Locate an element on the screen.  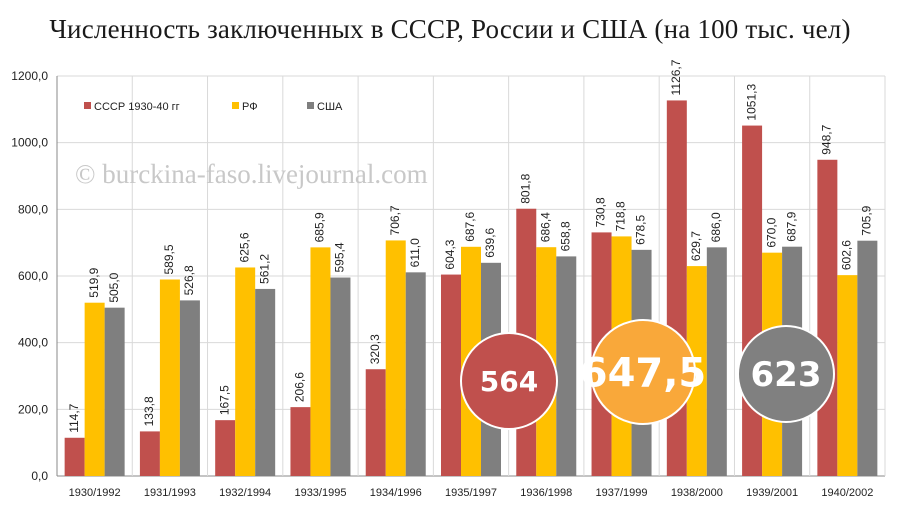
x-tick-label: 1931/1993 is located at coordinates (170, 493).